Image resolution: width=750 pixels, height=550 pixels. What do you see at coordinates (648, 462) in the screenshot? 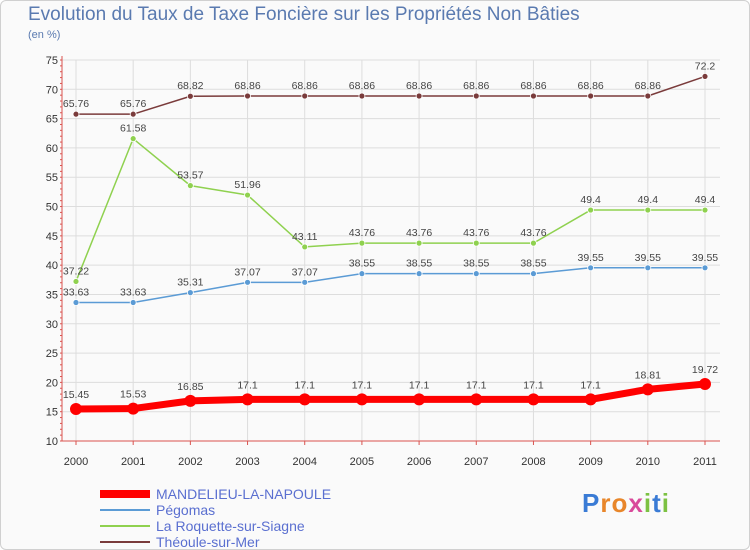
I see `x-tick-label: 2010` at bounding box center [648, 462].